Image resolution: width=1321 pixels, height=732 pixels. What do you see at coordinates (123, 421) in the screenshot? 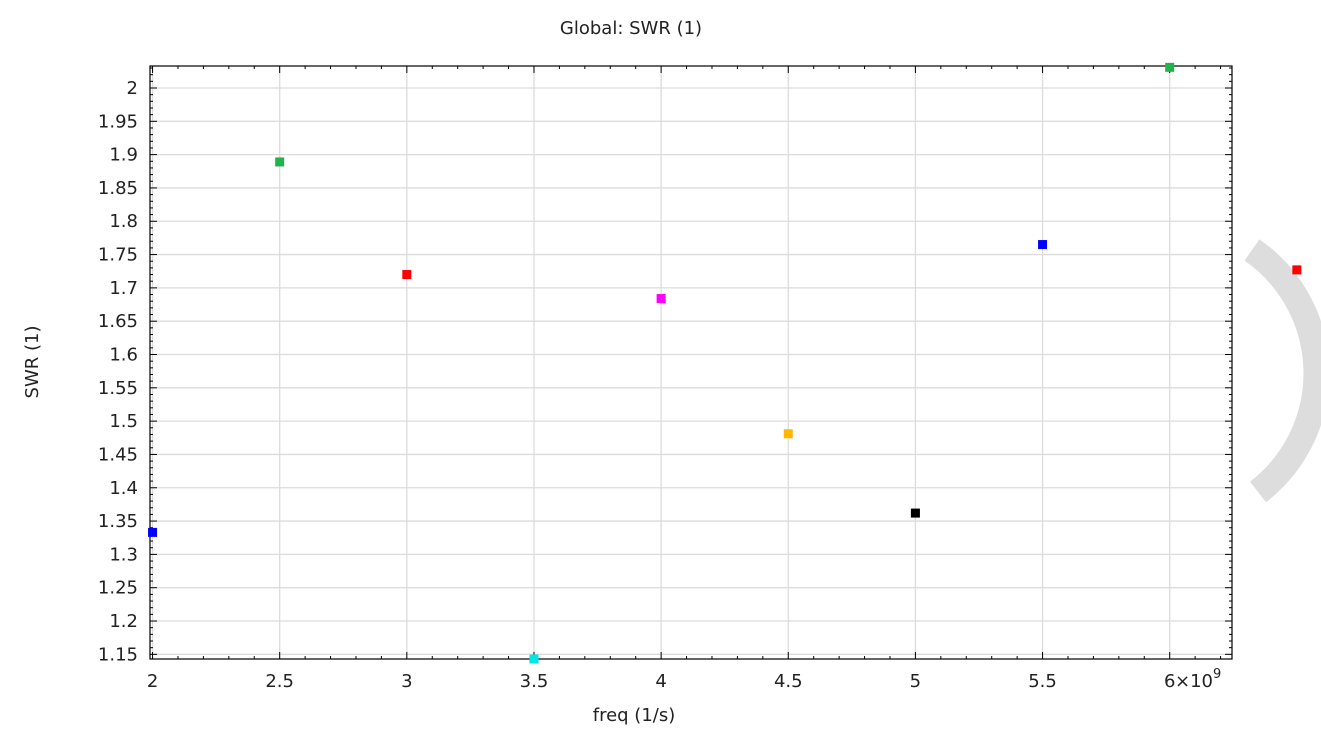
I see `y-tick-label: 1.5` at bounding box center [123, 421].